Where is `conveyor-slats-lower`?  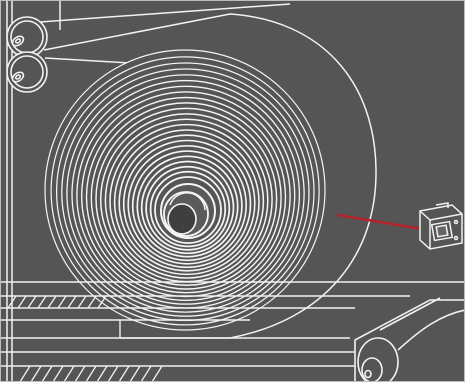 conveyor-slats-lower is located at coordinates (91, 373).